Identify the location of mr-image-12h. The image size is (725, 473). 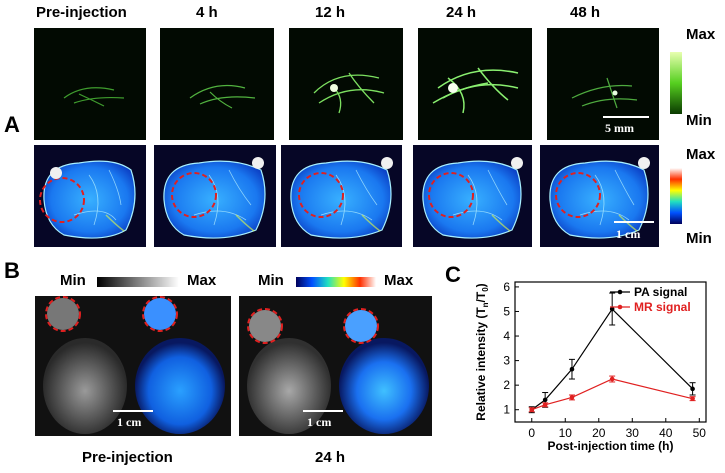
(341, 196).